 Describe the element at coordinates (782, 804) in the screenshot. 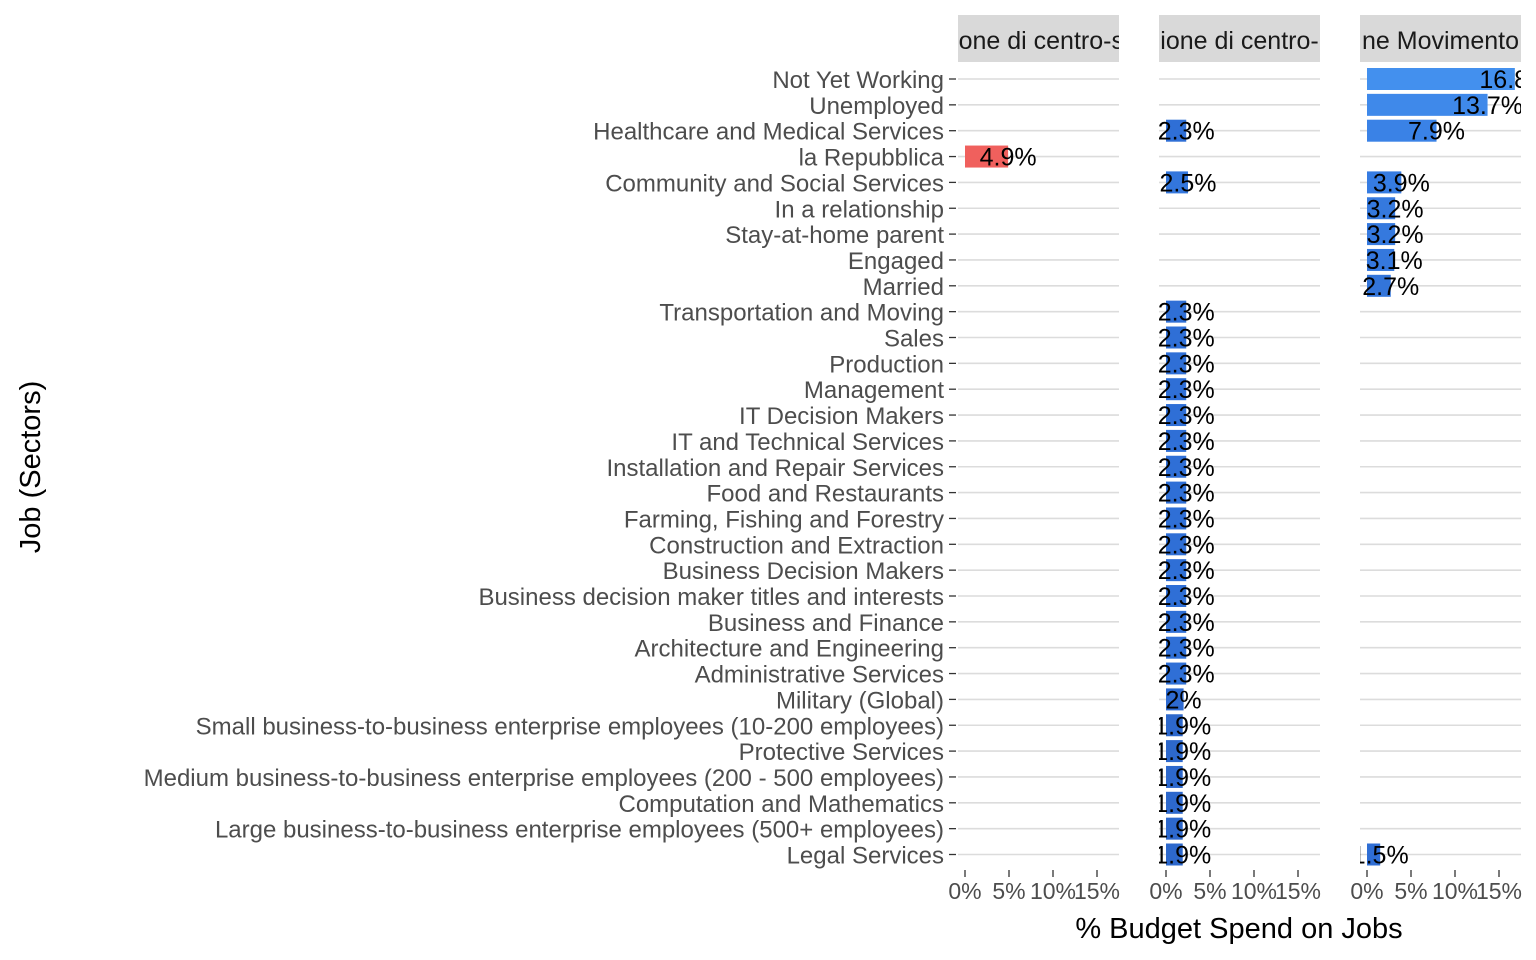

I see `y-tick-label: Computation and Mathematics` at that location.